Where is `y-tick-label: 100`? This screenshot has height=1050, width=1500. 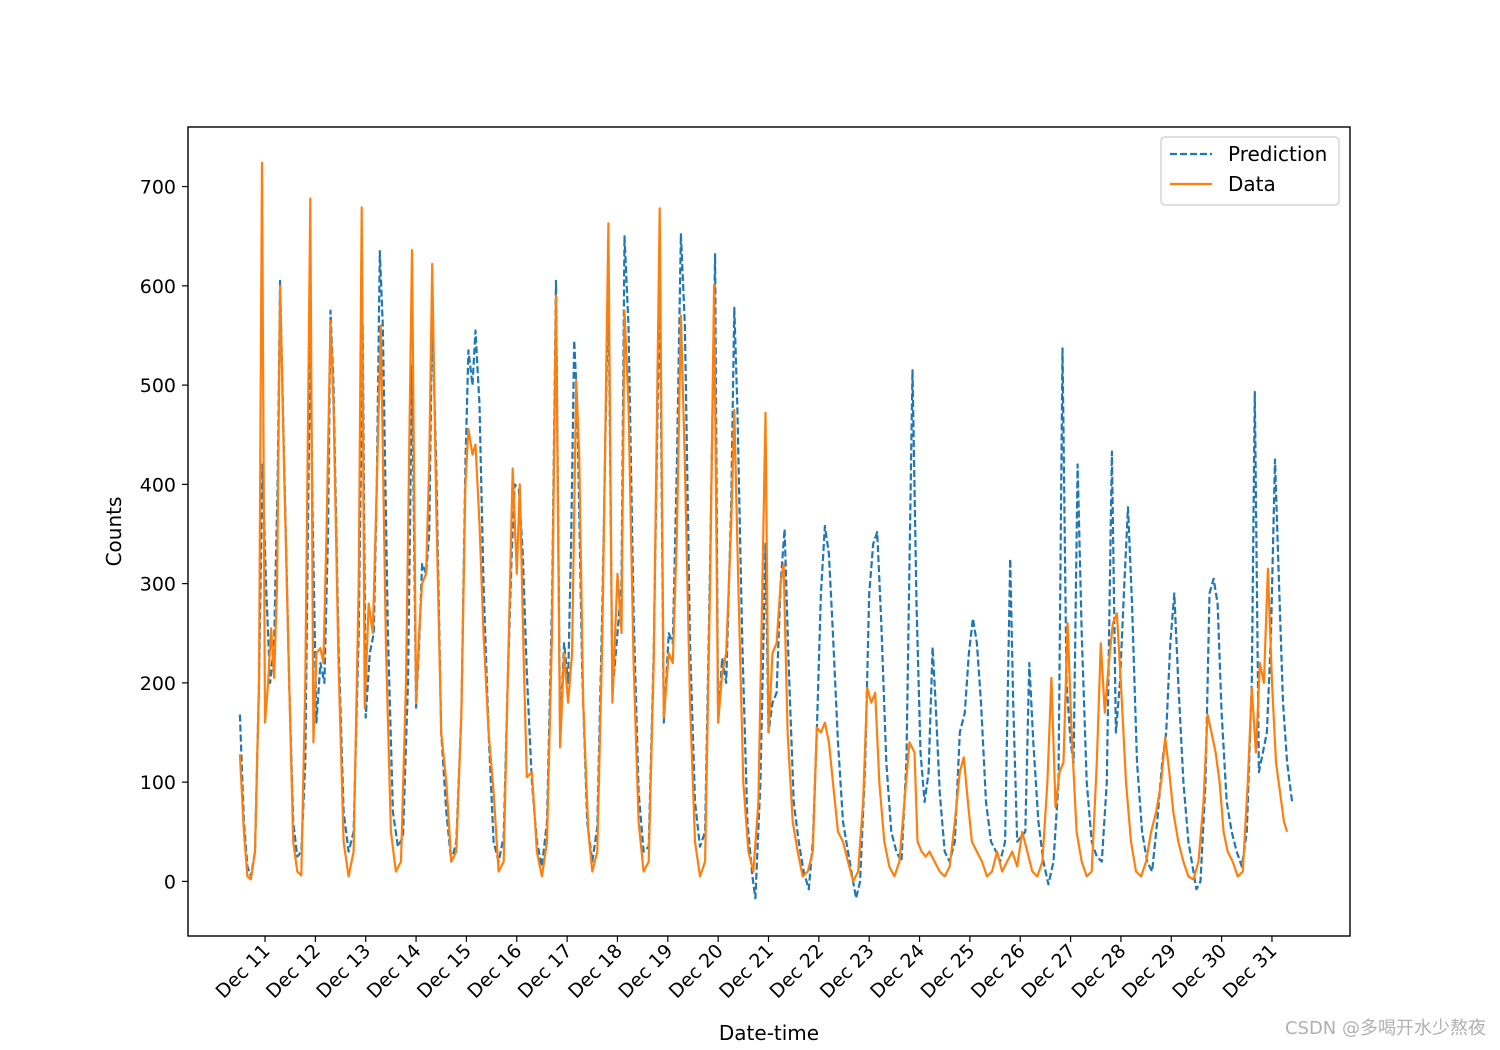
y-tick-label: 100 is located at coordinates (158, 783).